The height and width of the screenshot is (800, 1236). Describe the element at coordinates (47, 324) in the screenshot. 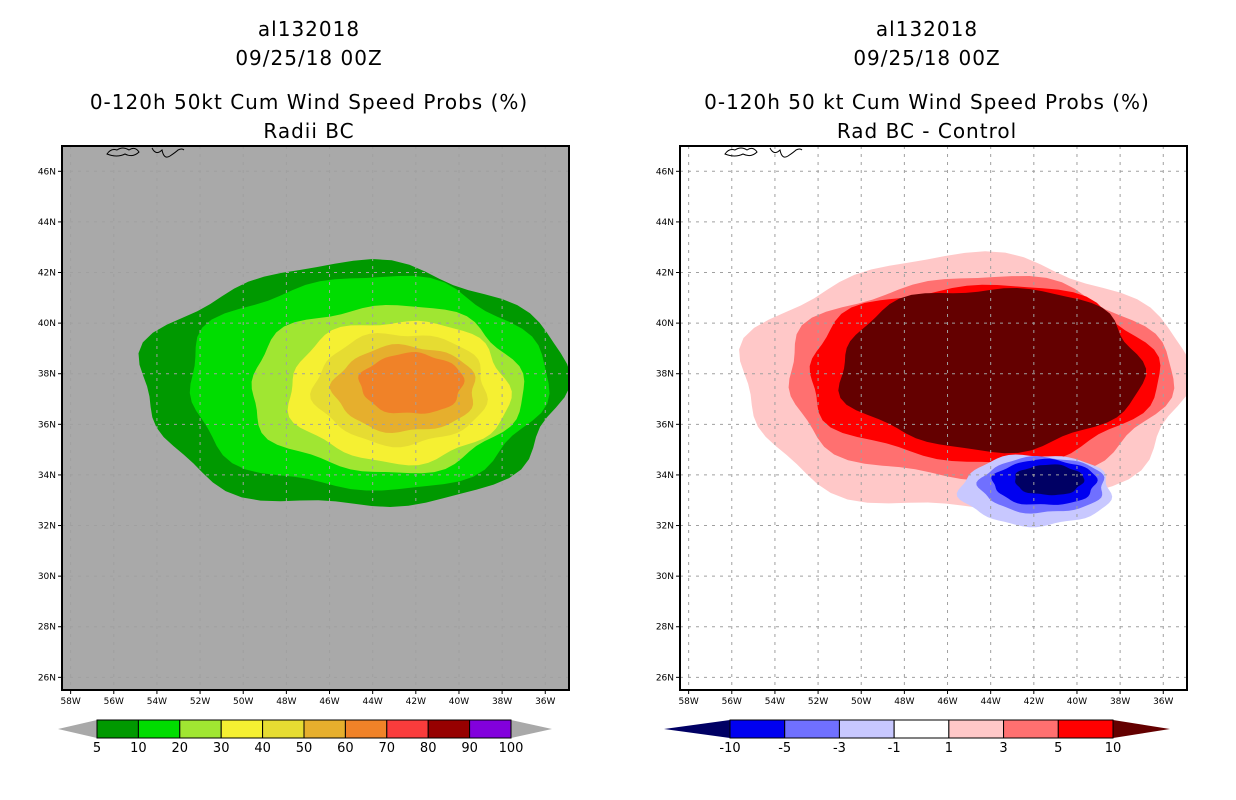

I see `left-ytick-label: 40N` at that location.